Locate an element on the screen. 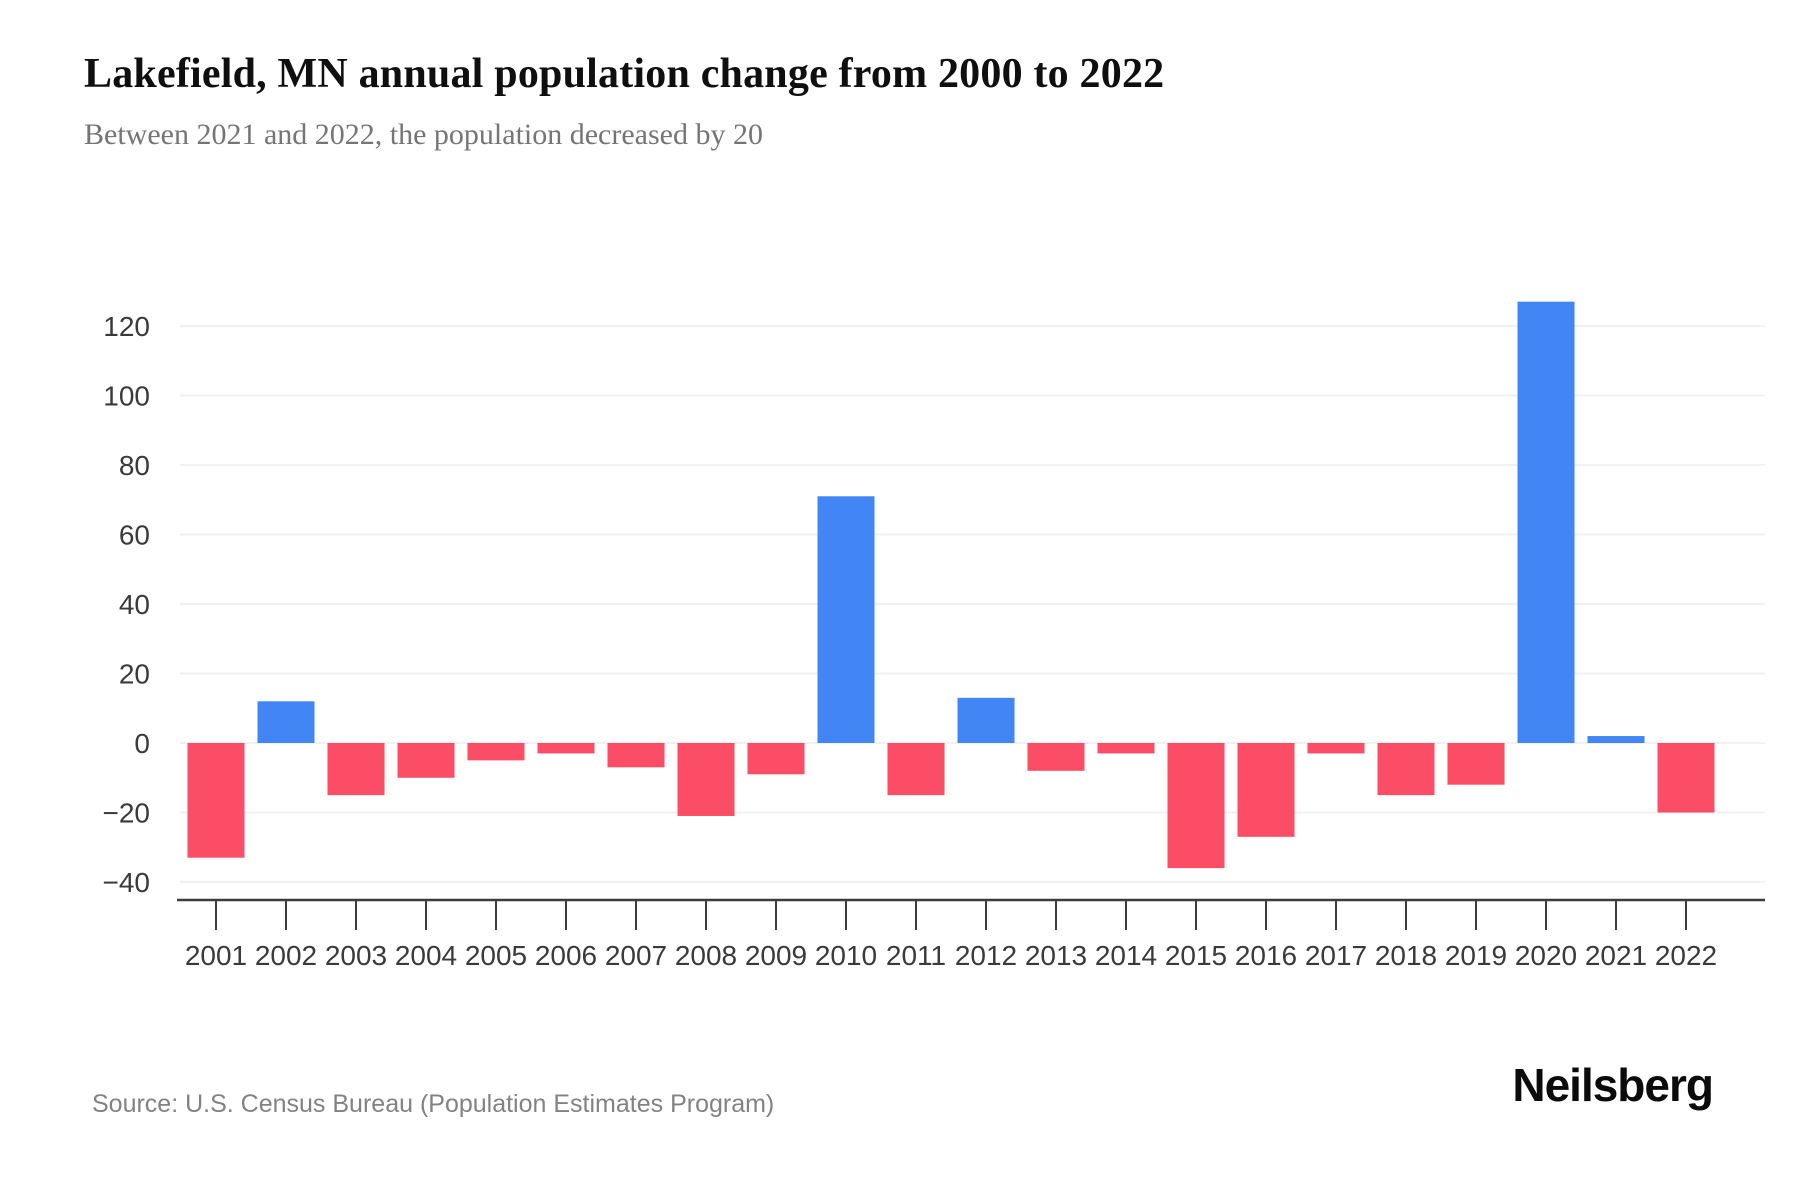 This screenshot has width=1800, height=1200. y-axis-label: 60 is located at coordinates (134, 535).